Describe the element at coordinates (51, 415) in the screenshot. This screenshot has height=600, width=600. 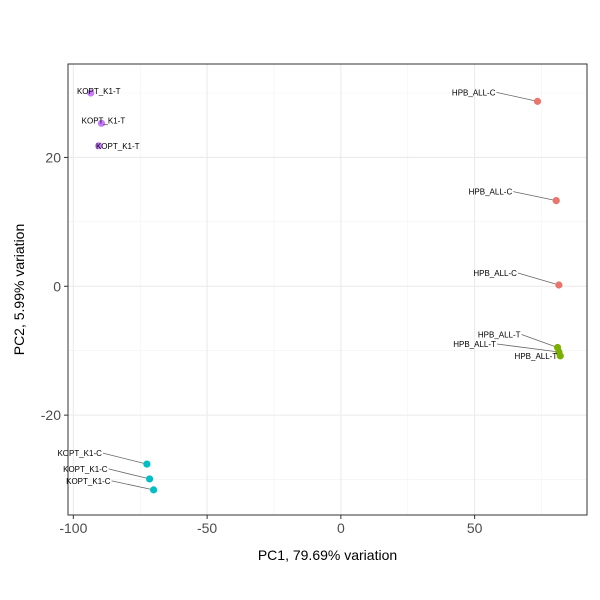
I see `y-tick-label: -20` at that location.